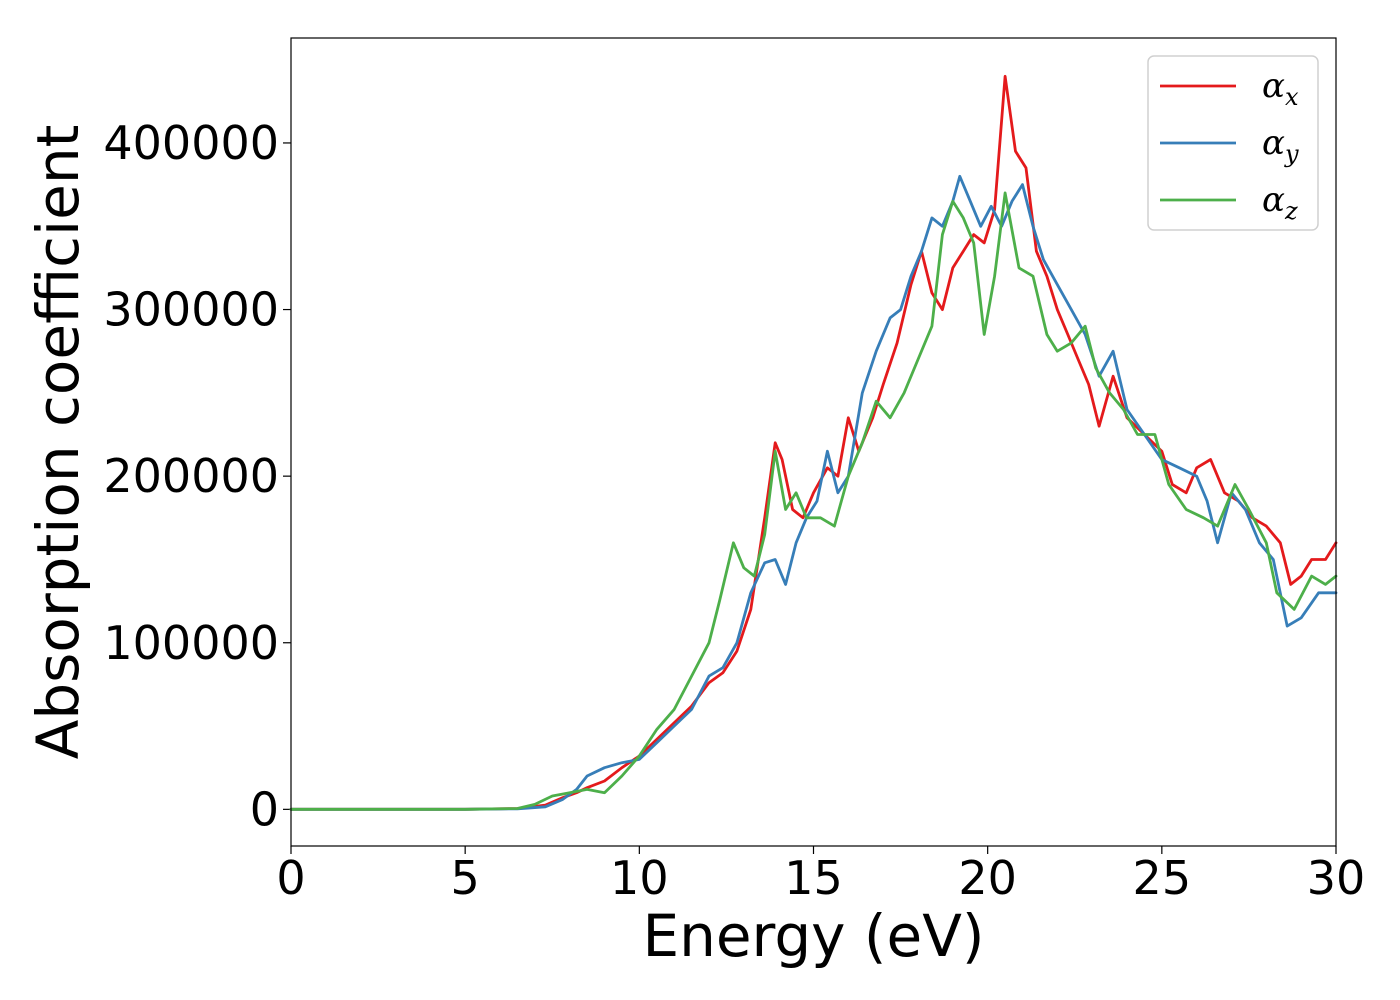  I want to click on y-tick-label: 200000, so click(191, 476).